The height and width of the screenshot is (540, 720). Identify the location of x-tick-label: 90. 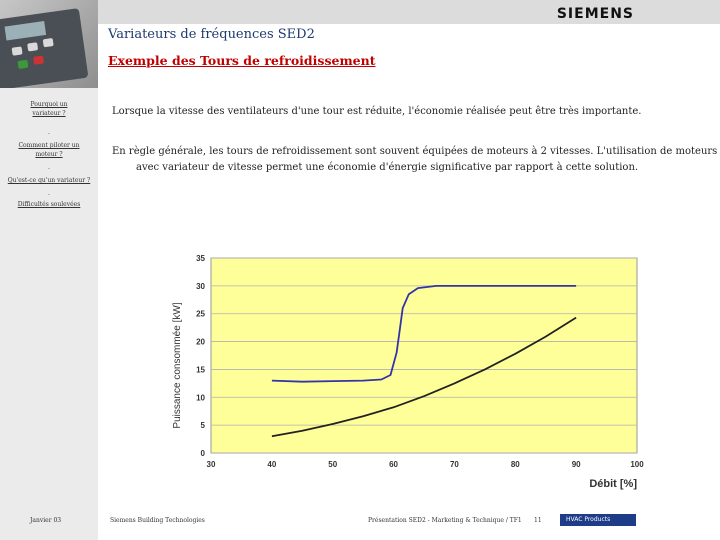
(576, 464).